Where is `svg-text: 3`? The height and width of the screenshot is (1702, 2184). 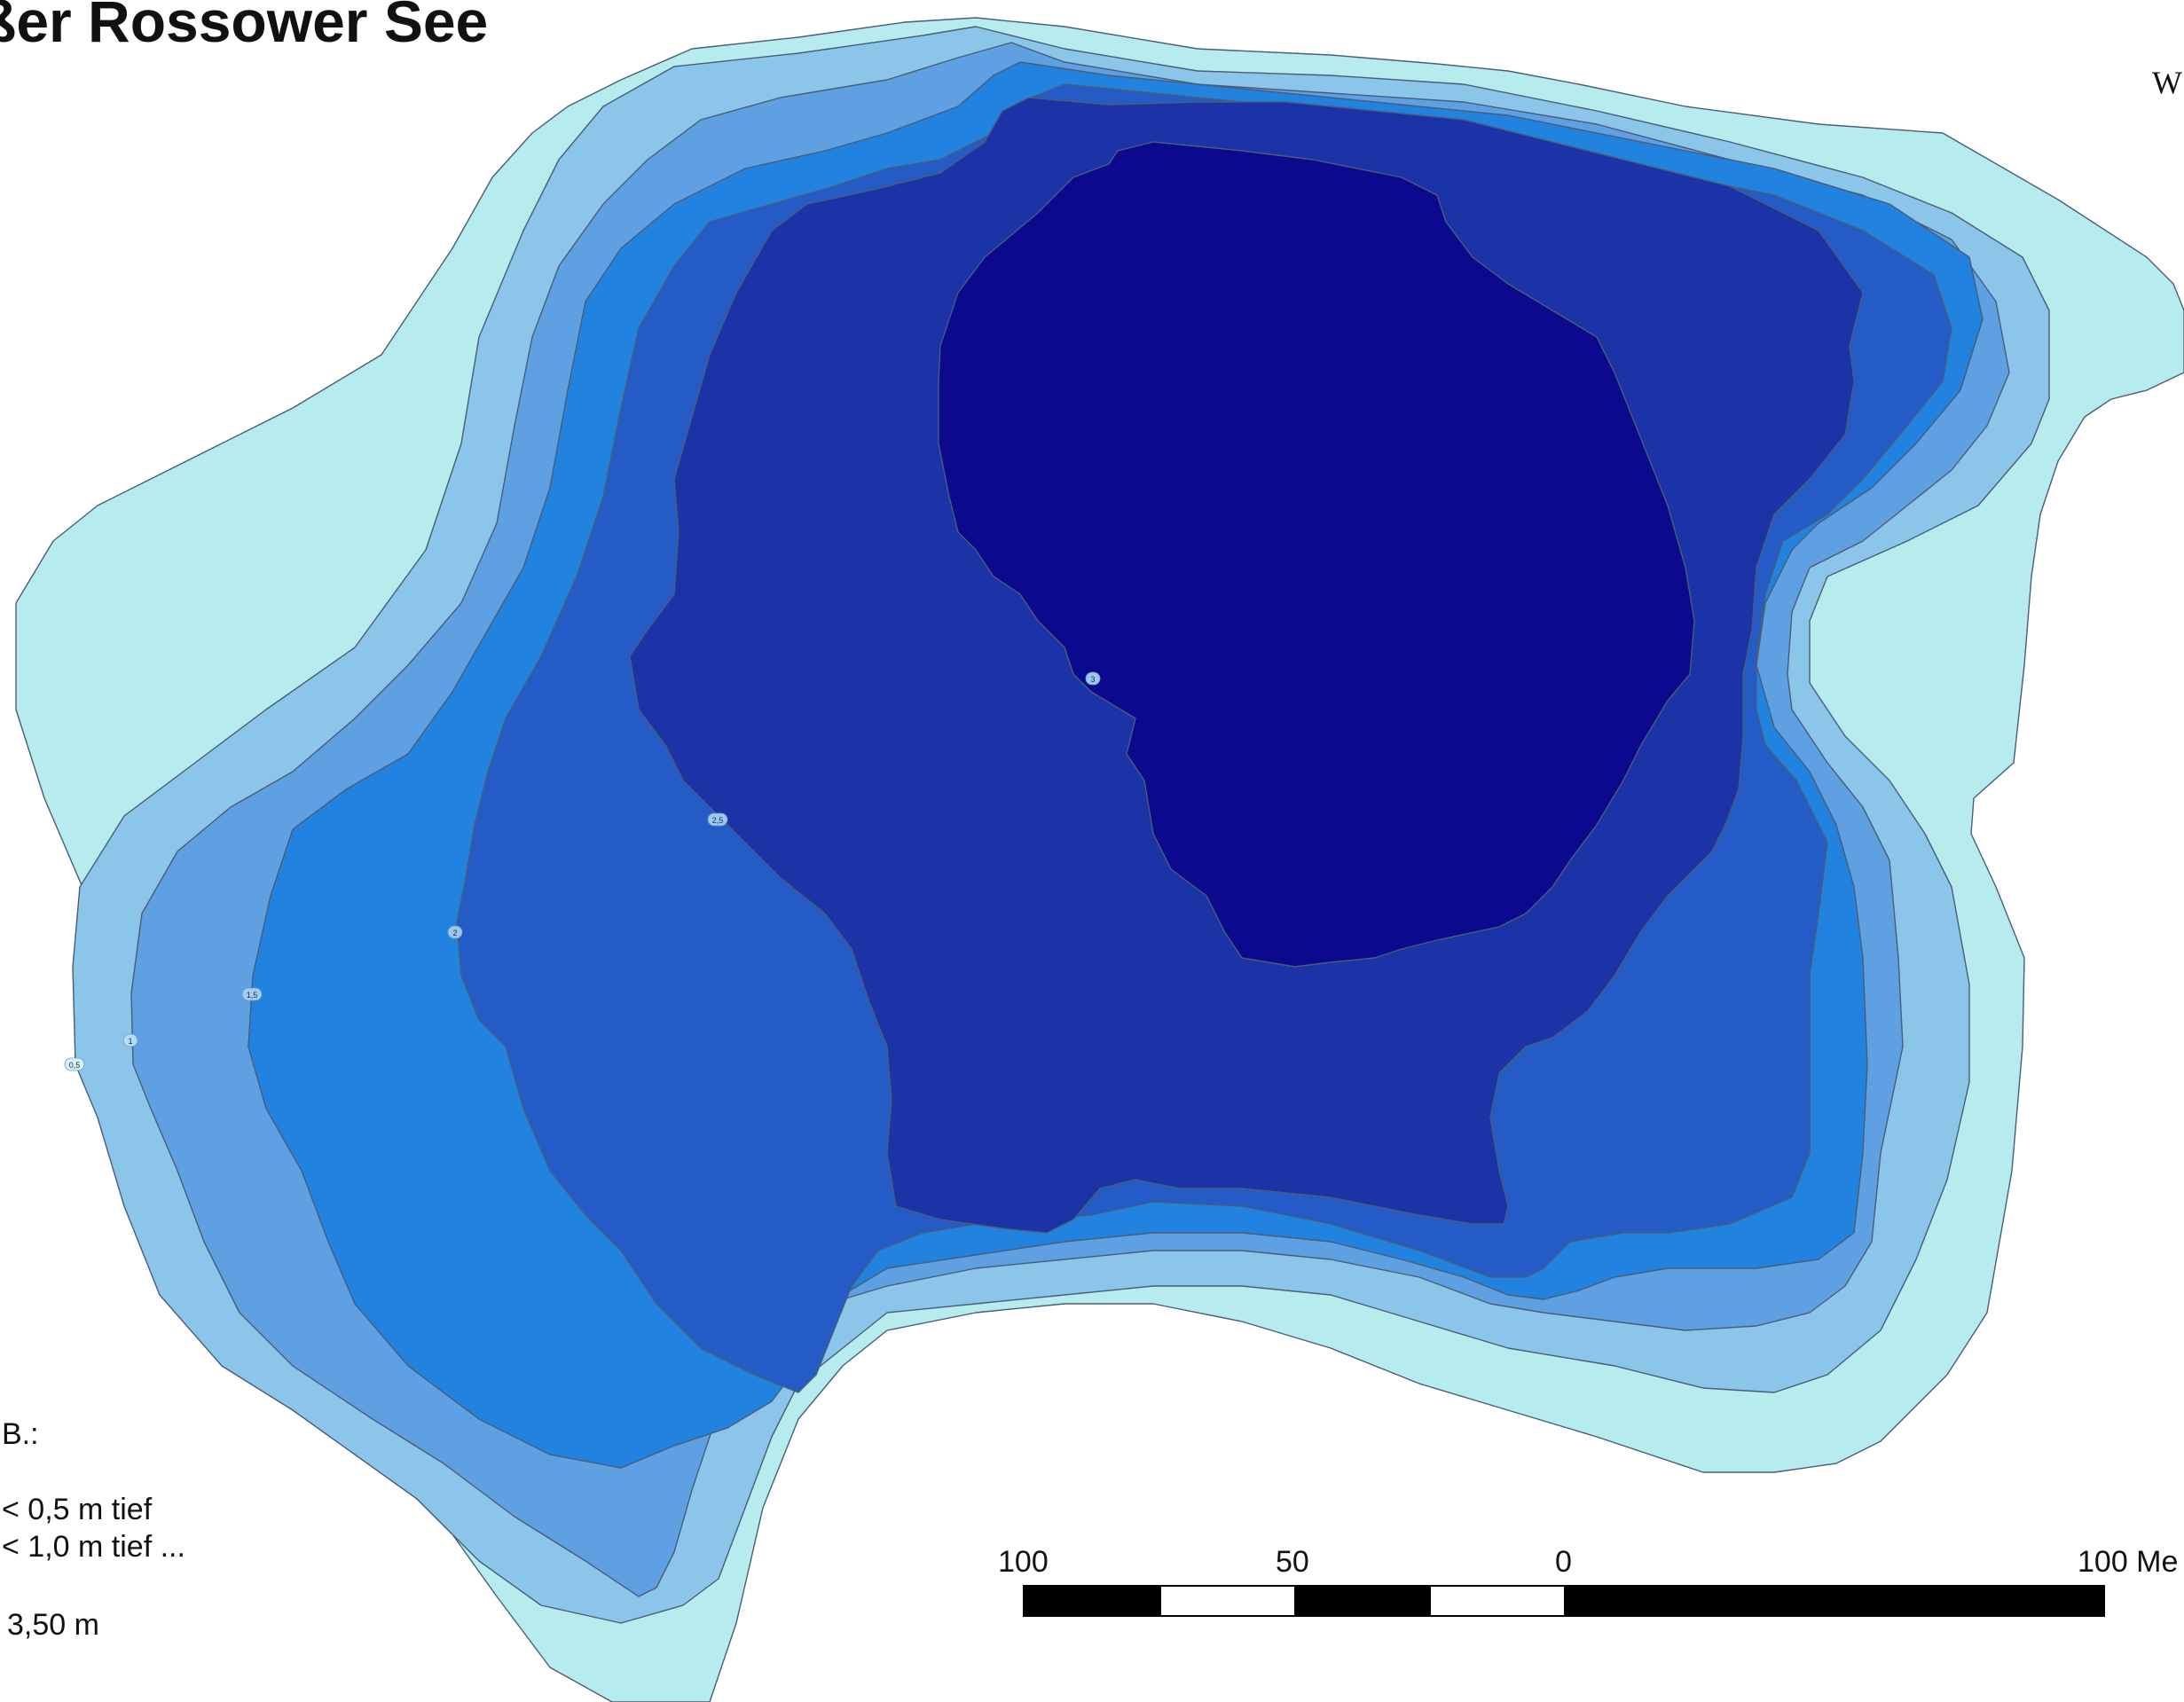 svg-text: 3 is located at coordinates (1092, 679).